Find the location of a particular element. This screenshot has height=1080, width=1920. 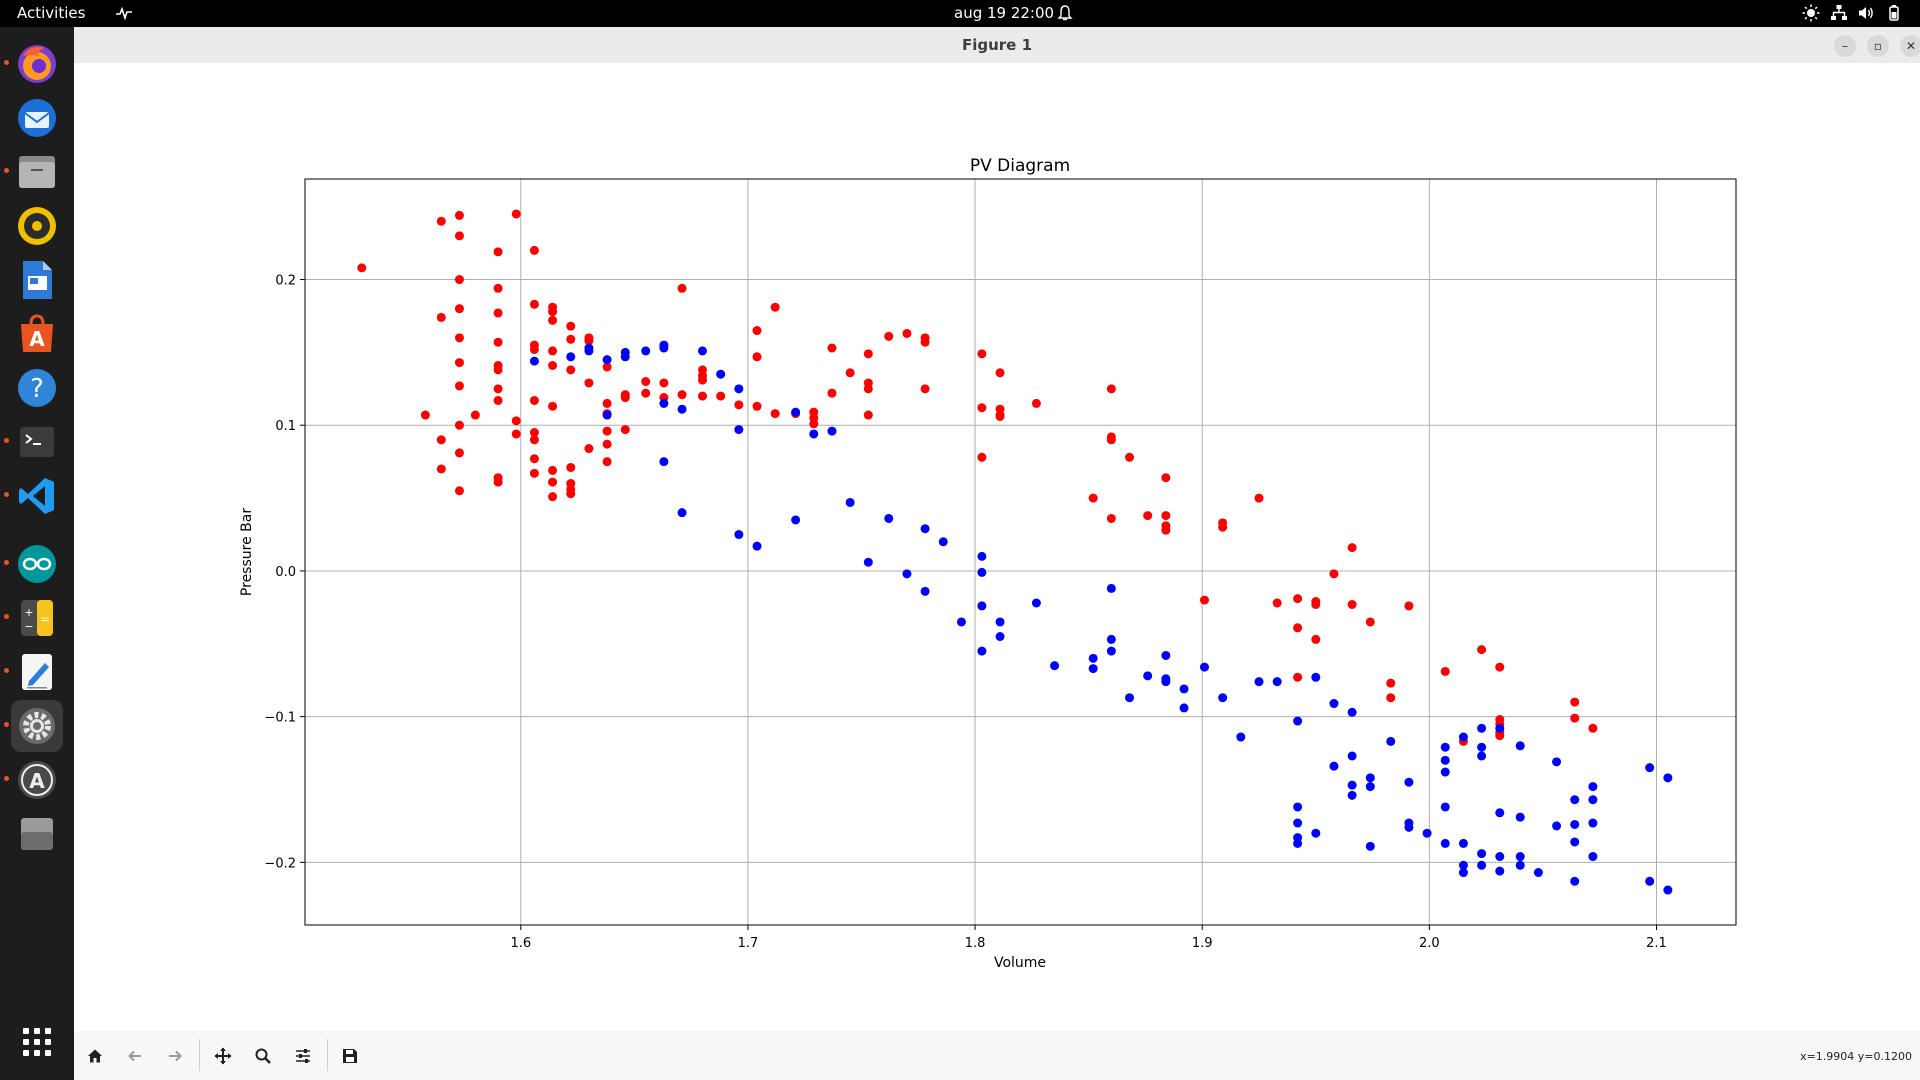

rhythmbox-icon is located at coordinates (37, 226).